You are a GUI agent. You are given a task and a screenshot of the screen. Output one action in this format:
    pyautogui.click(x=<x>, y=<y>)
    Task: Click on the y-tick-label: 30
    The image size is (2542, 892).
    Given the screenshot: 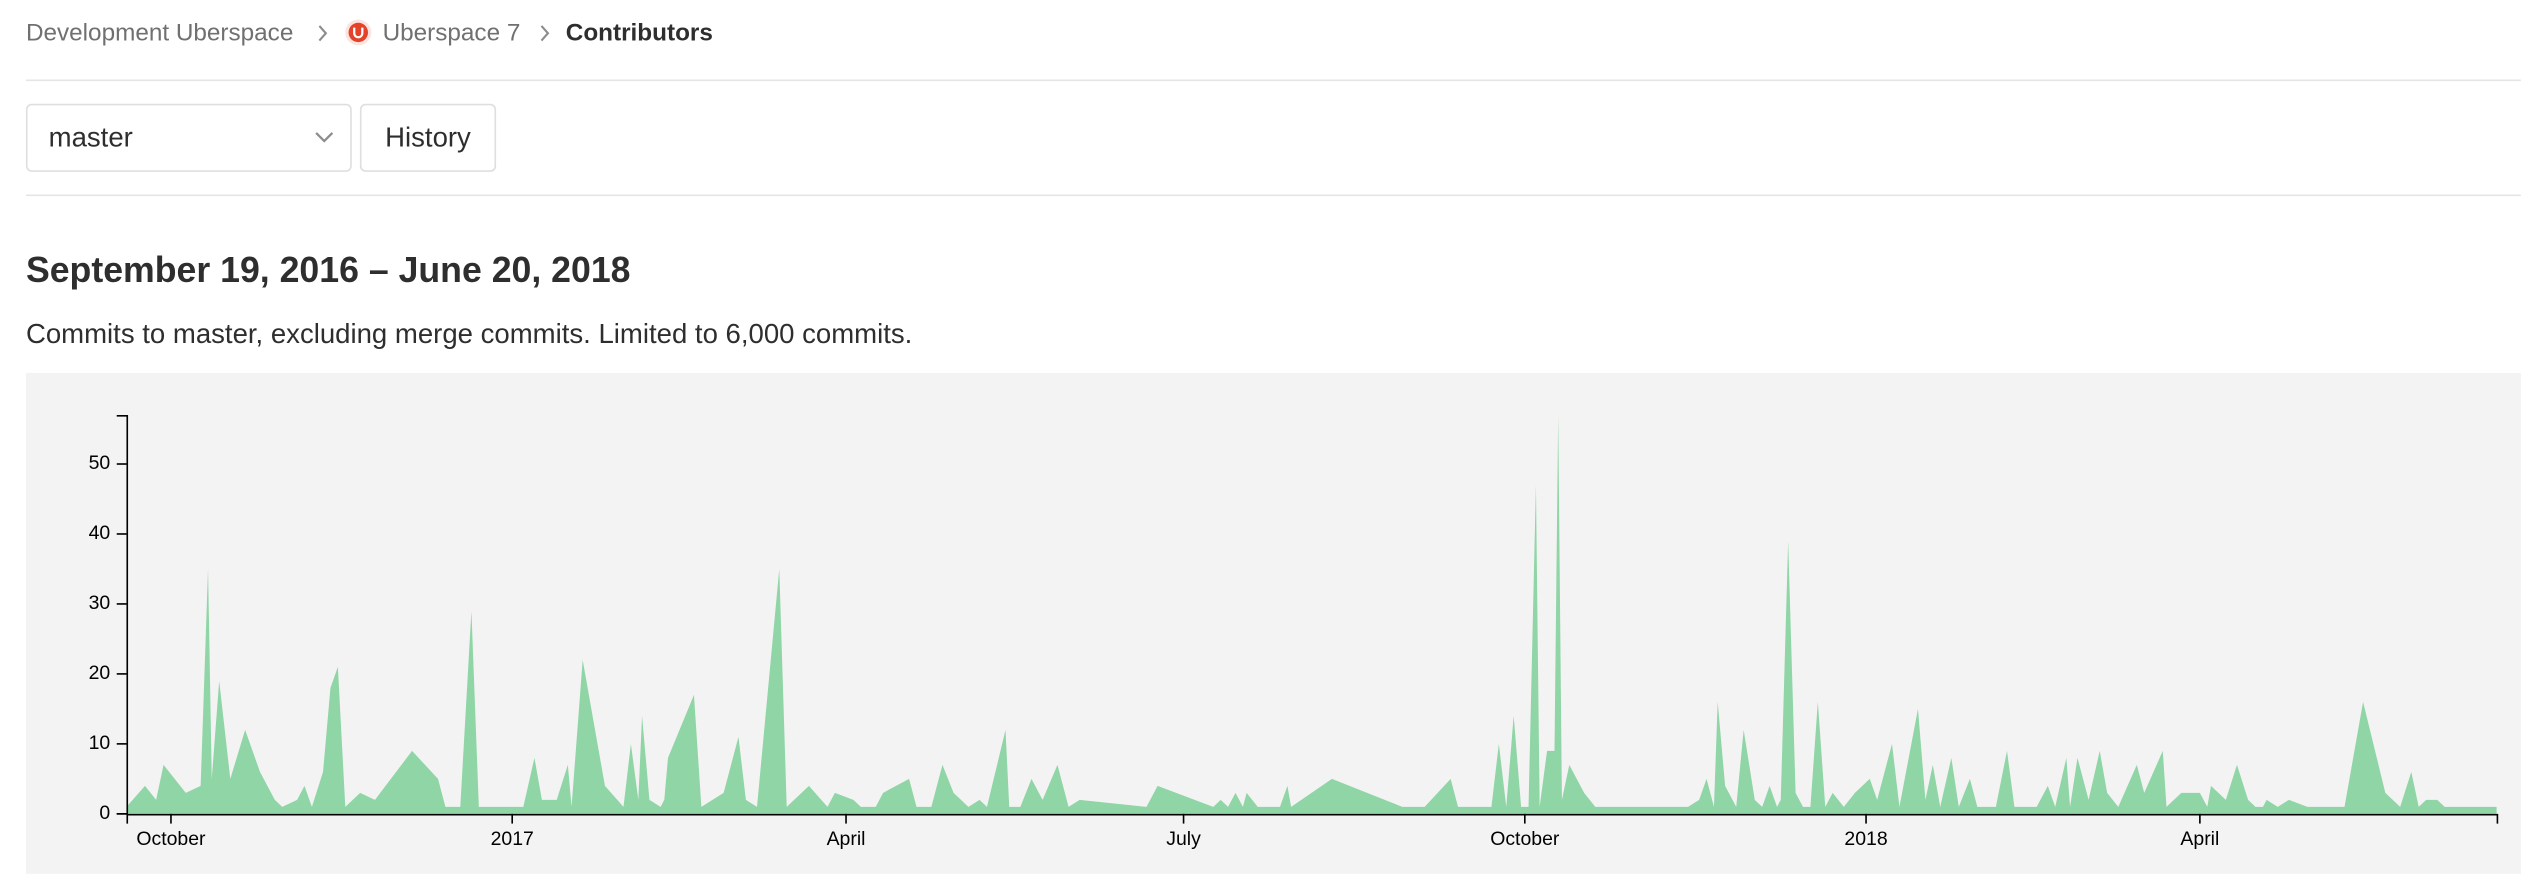 What is the action you would take?
    pyautogui.click(x=100, y=603)
    